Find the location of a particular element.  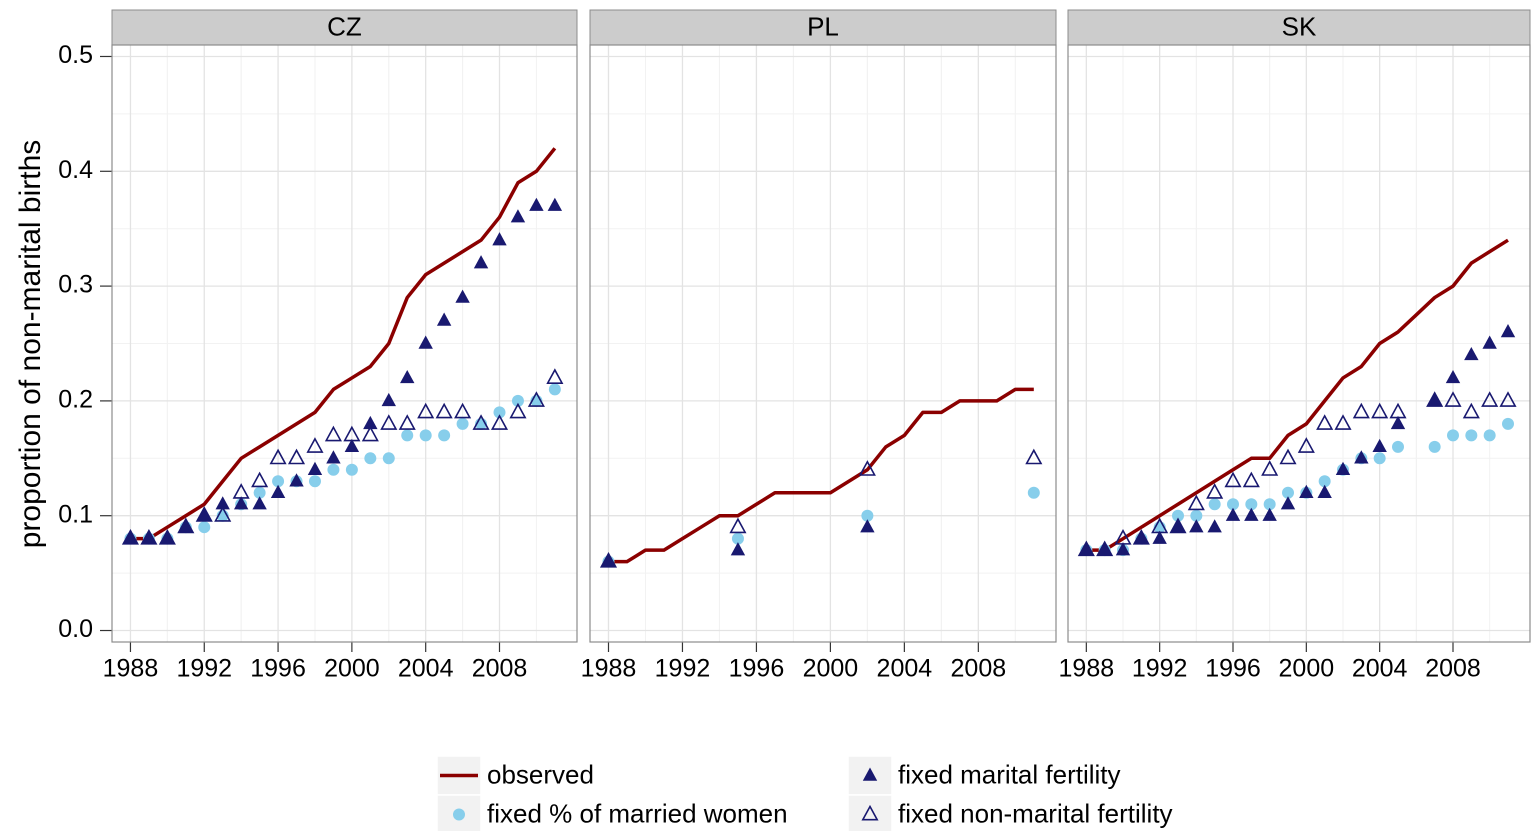

y-tick-label: 0.5 is located at coordinates (75, 55).